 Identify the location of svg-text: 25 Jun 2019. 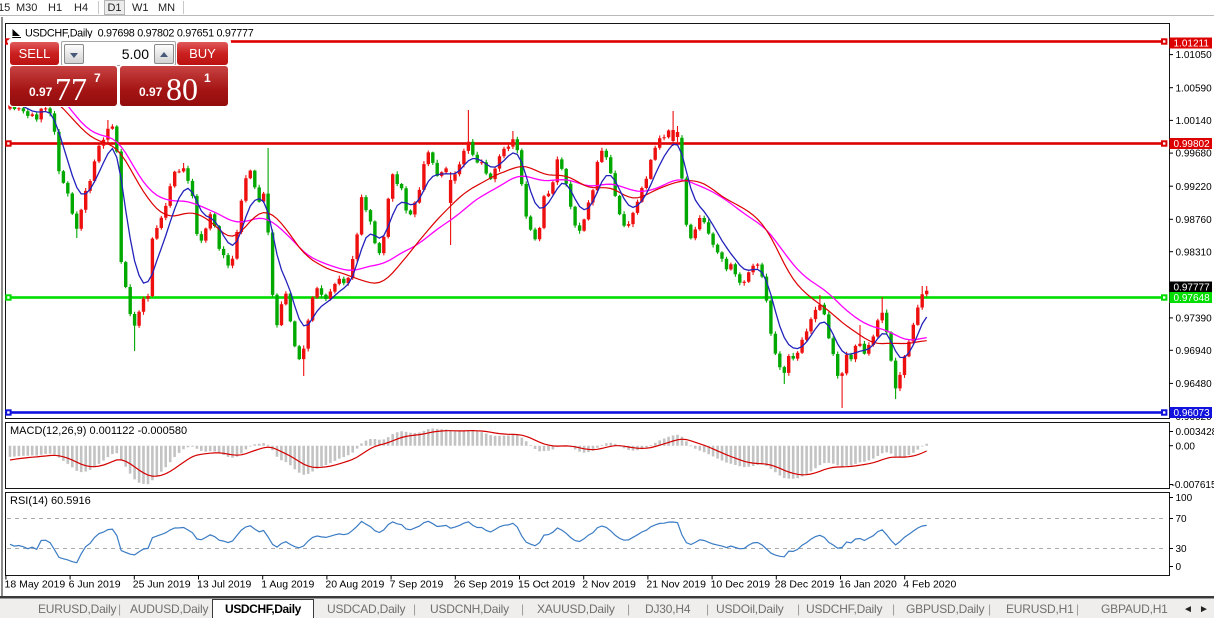
(162, 585).